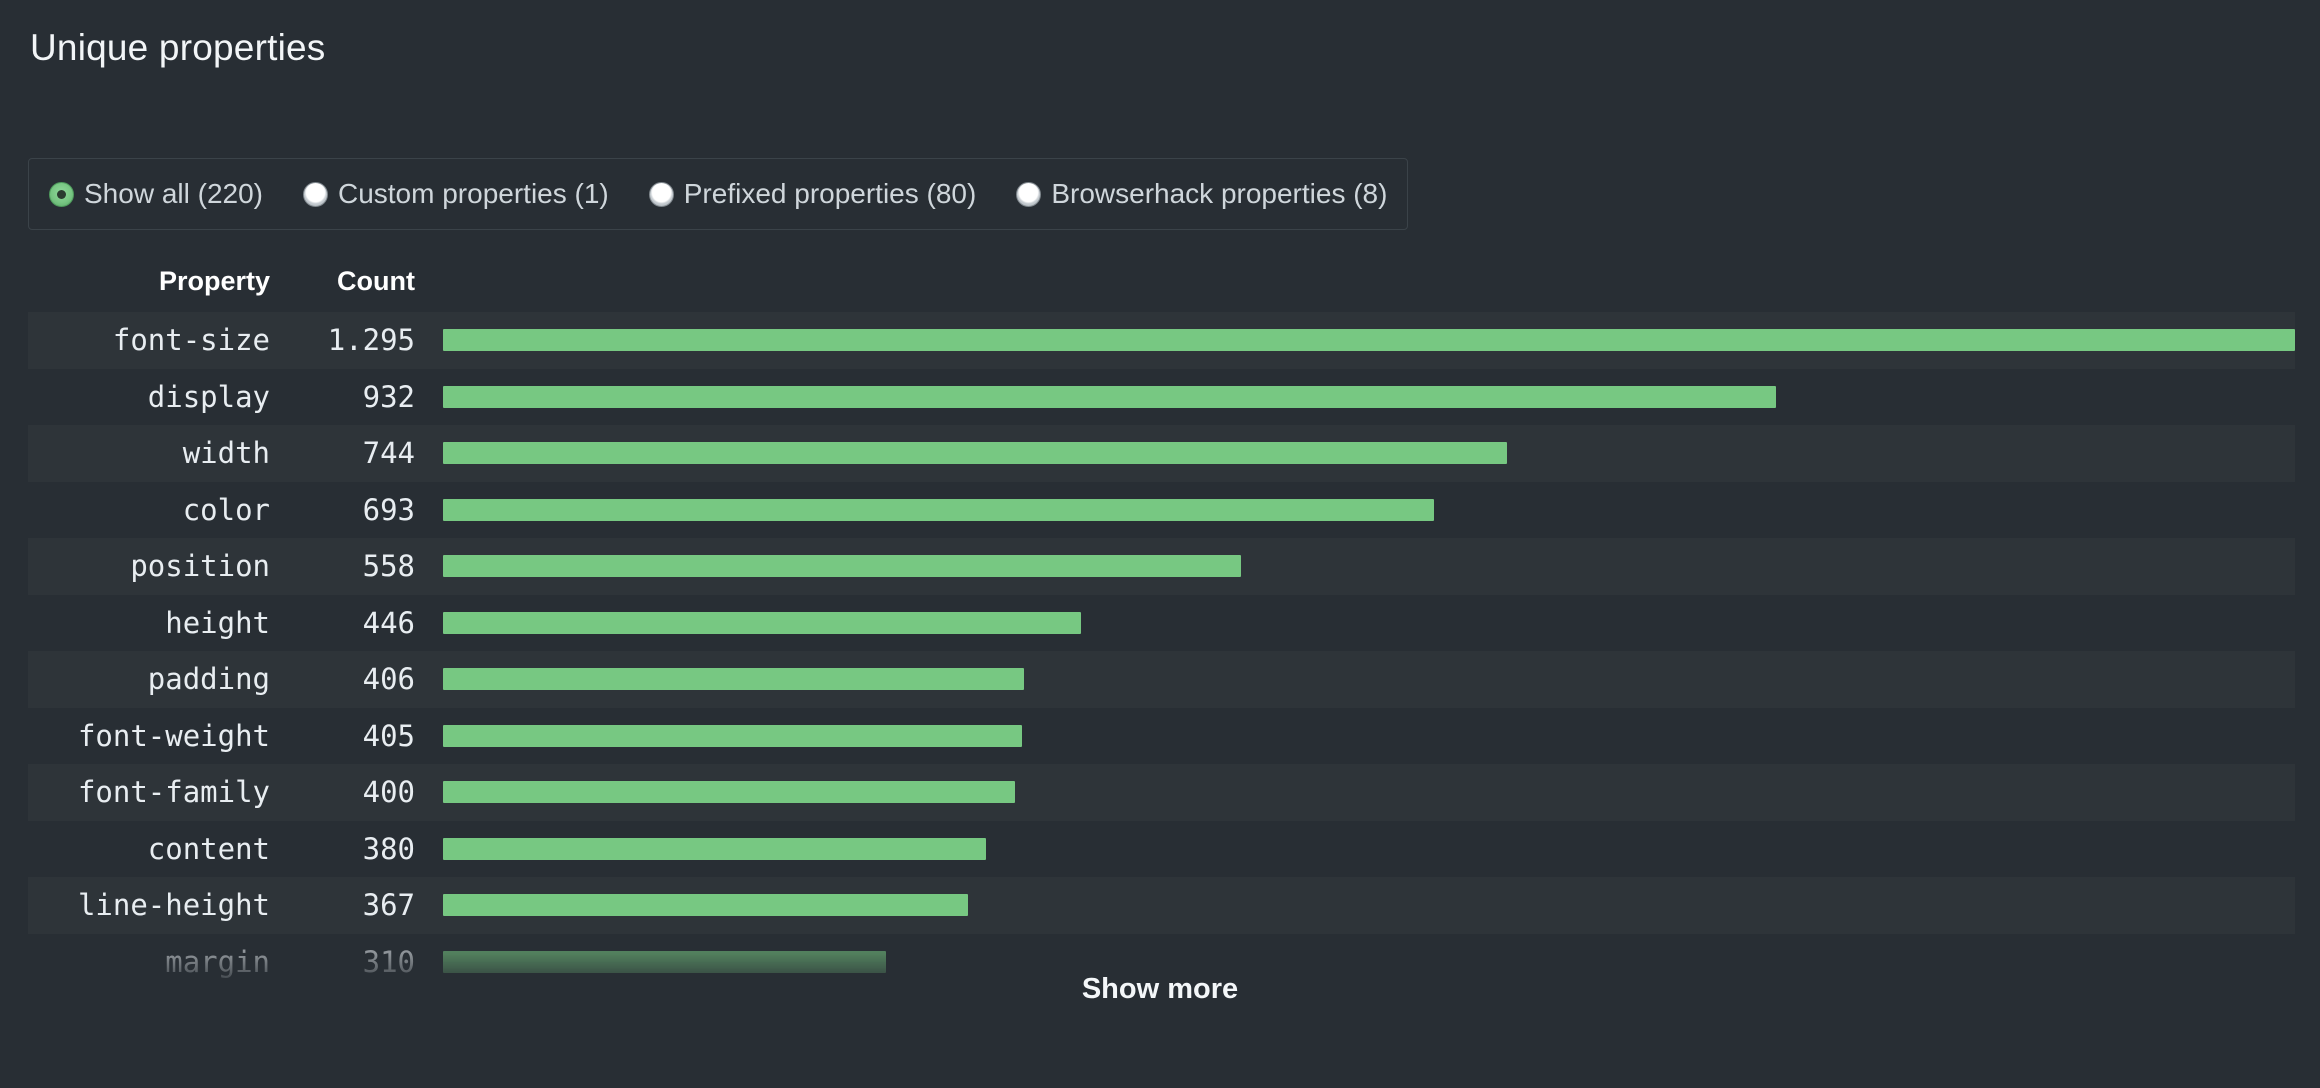  I want to click on table-row: font-family 400, so click(1160, 792).